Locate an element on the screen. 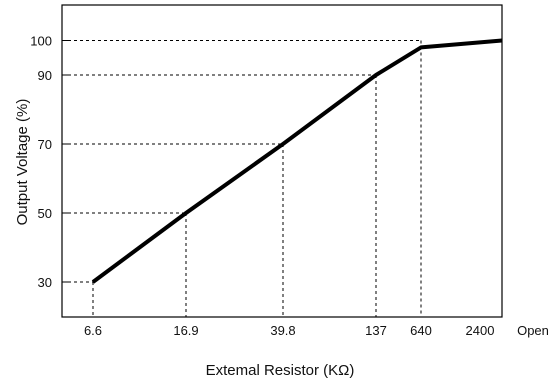  y-tick-label-4: 100 is located at coordinates (41, 41).